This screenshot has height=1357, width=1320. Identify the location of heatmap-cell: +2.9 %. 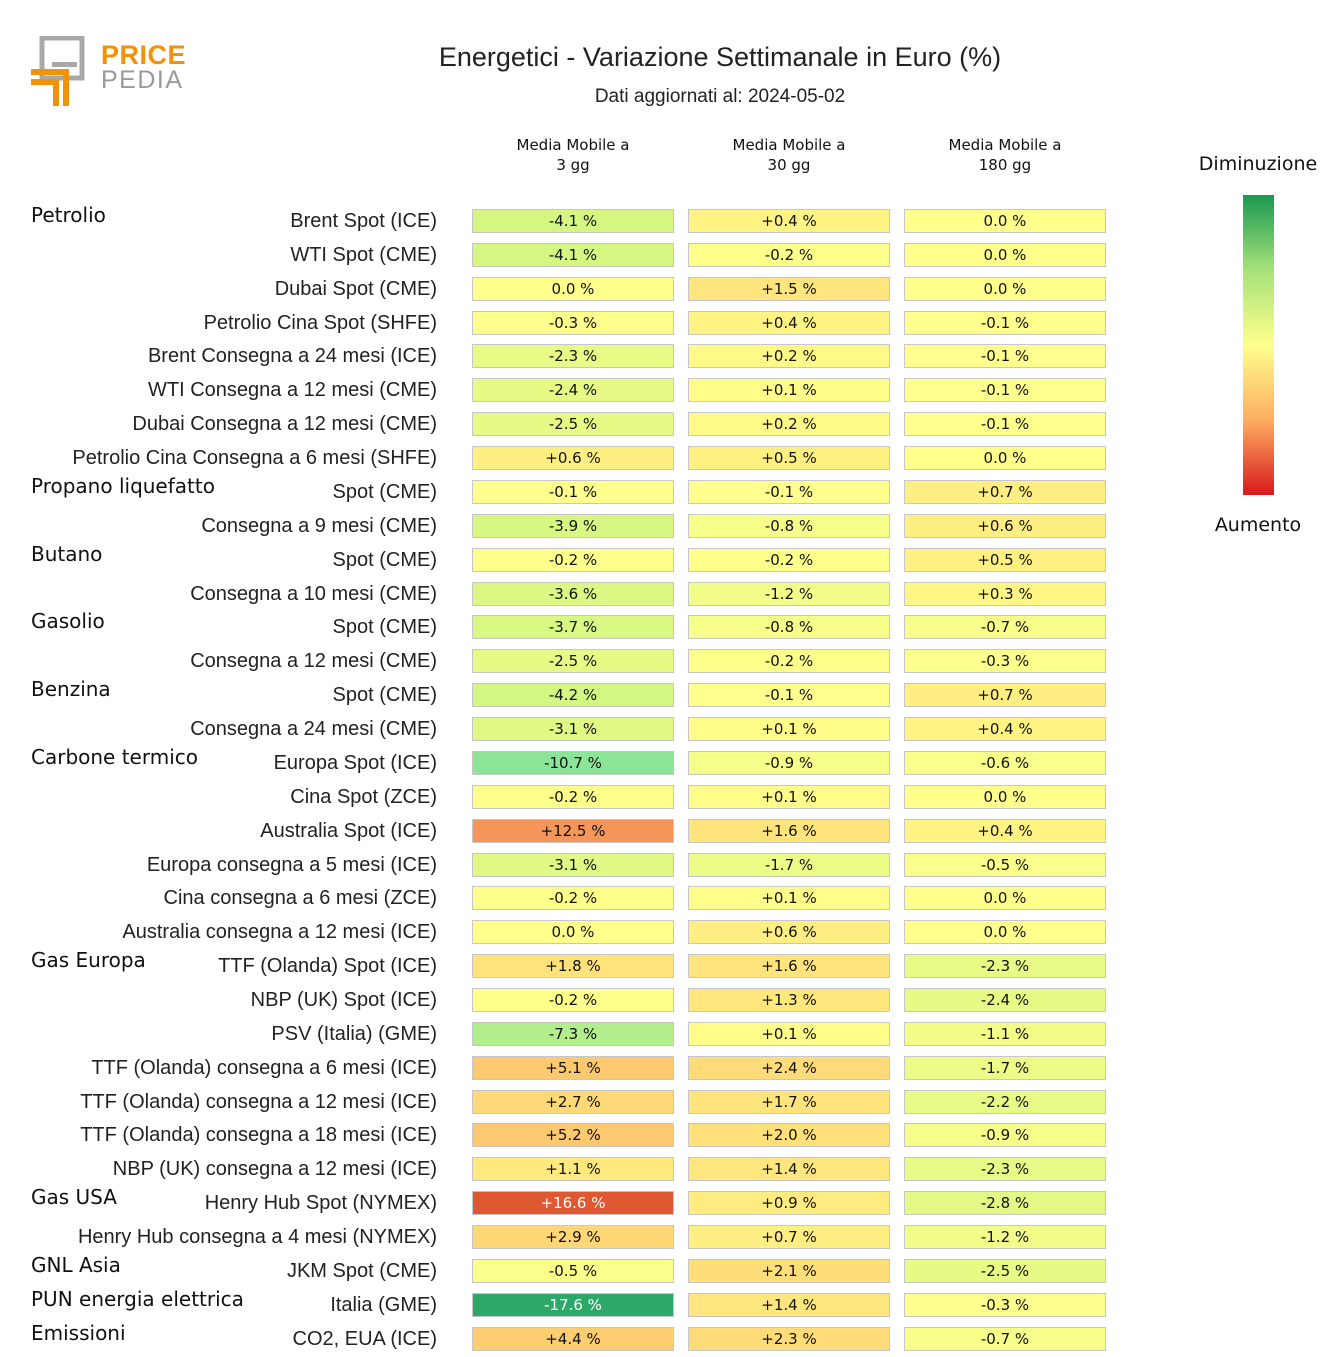
(573, 1237).